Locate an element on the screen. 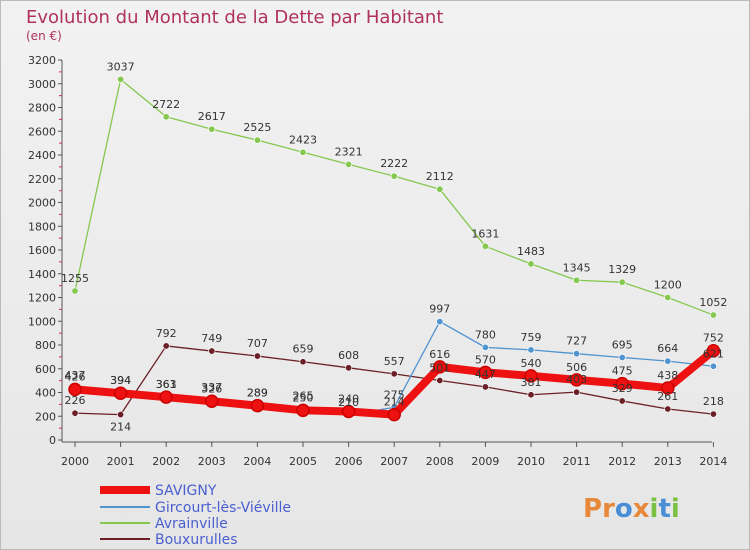 Image resolution: width=750 pixels, height=550 pixels. data-label: 250 is located at coordinates (303, 397).